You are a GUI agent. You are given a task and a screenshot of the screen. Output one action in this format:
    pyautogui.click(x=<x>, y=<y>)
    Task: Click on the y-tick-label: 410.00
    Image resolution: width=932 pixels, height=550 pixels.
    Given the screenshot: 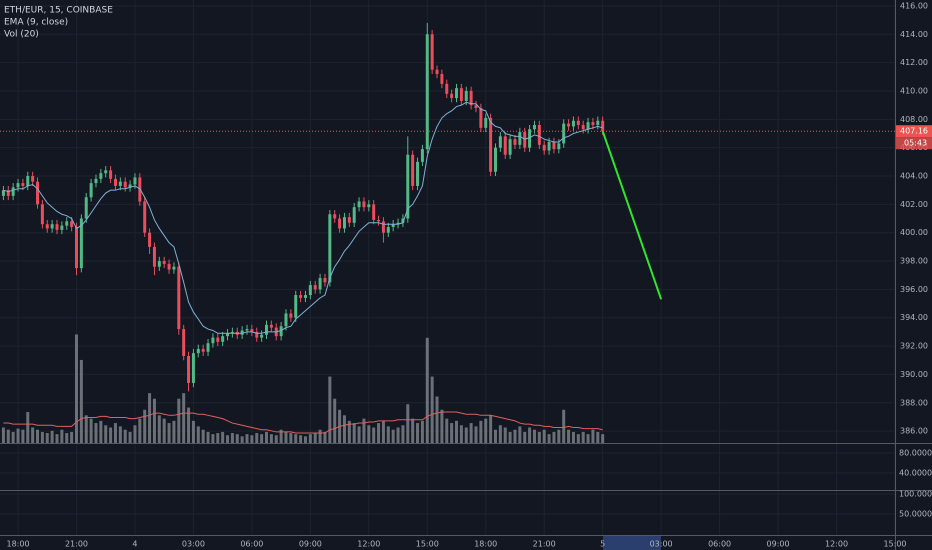 What is the action you would take?
    pyautogui.click(x=914, y=90)
    